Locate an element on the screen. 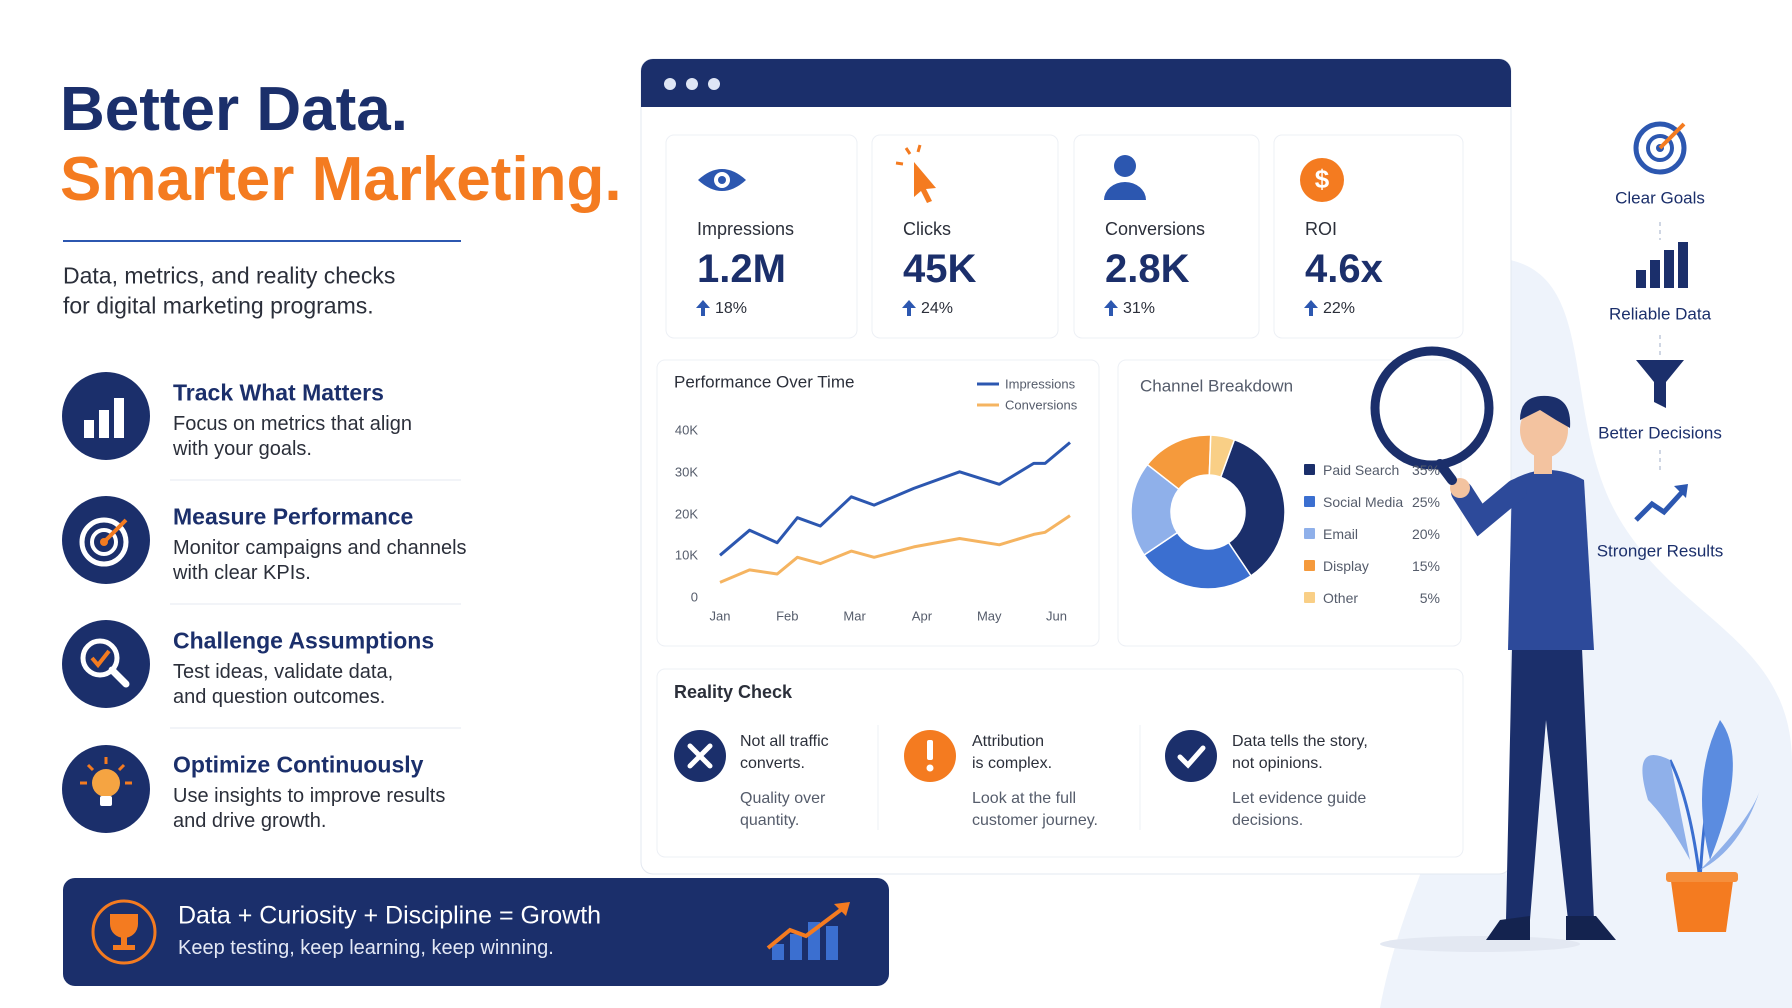  principle-label: Reliable Data is located at coordinates (1660, 314).